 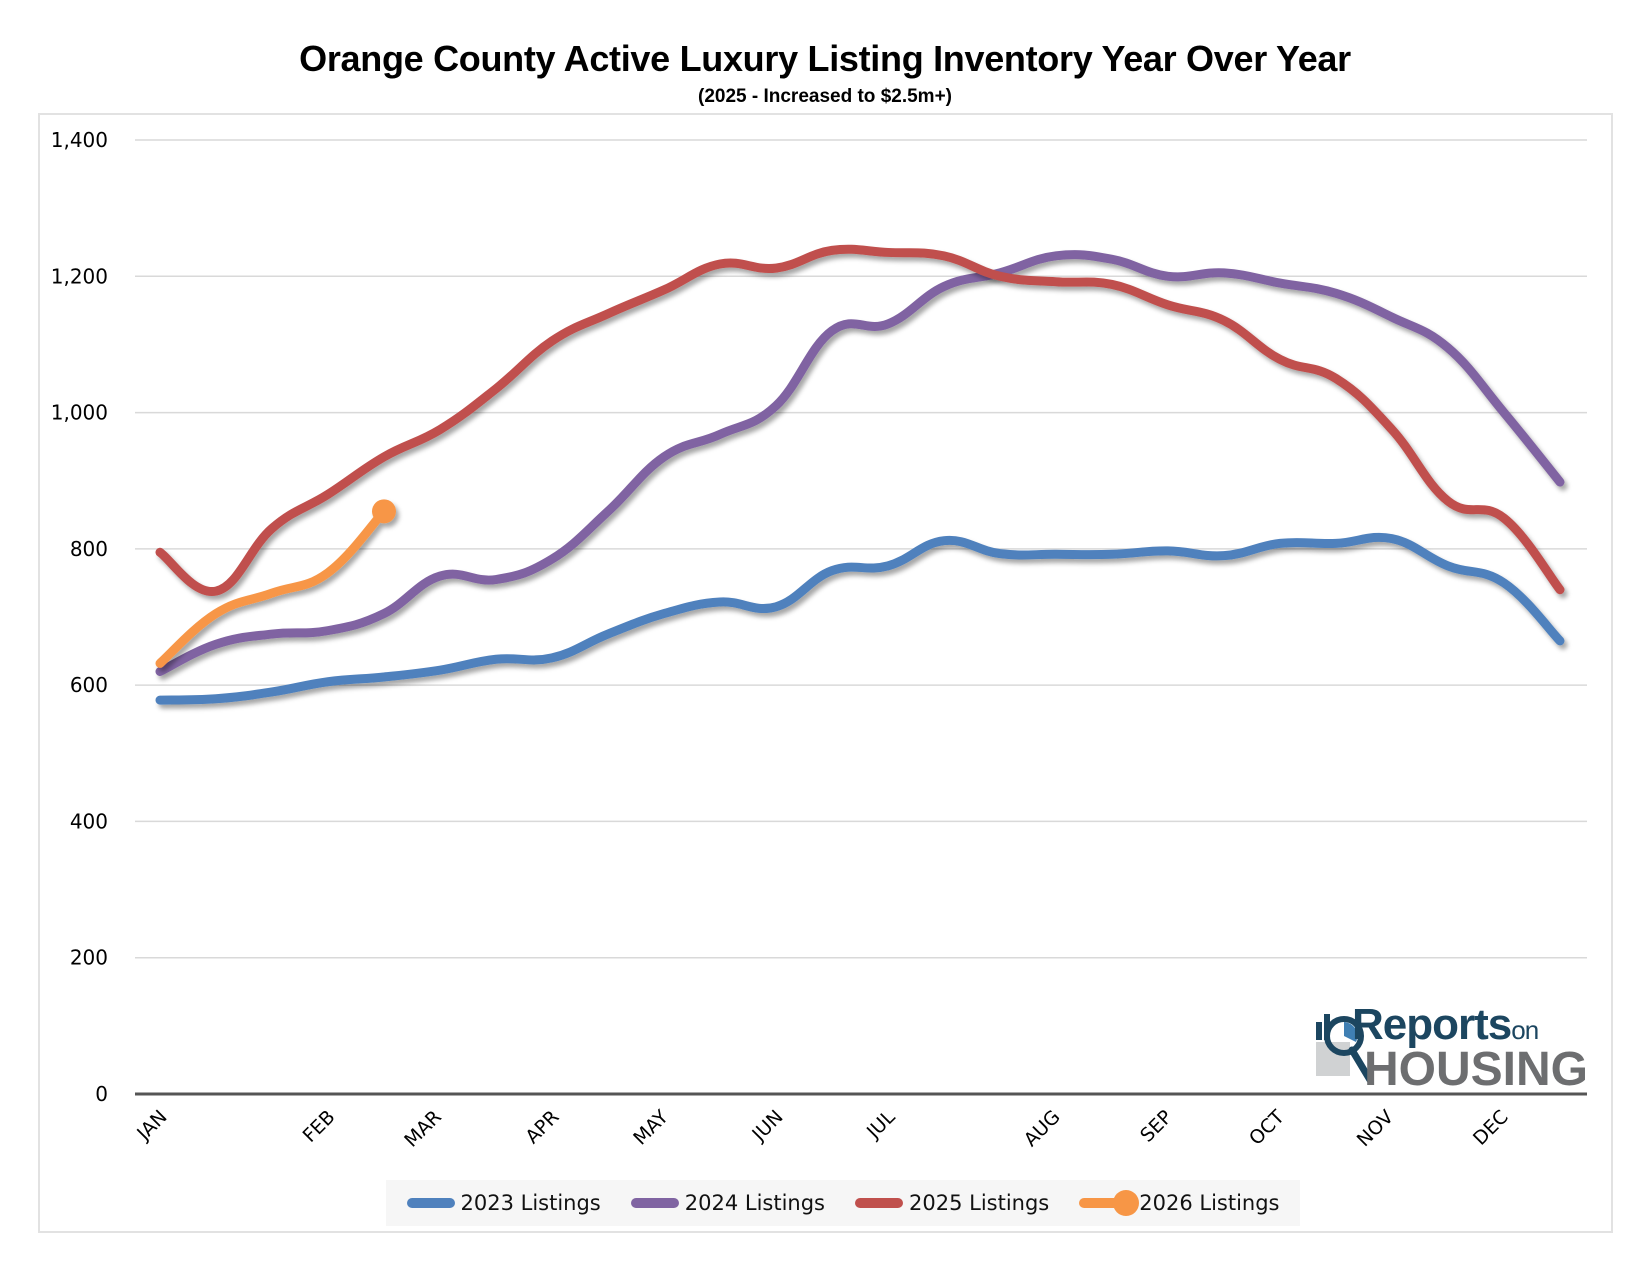 I want to click on reports-on-housing-logo: Reportson HOUSING, so click(x=1450, y=1048).